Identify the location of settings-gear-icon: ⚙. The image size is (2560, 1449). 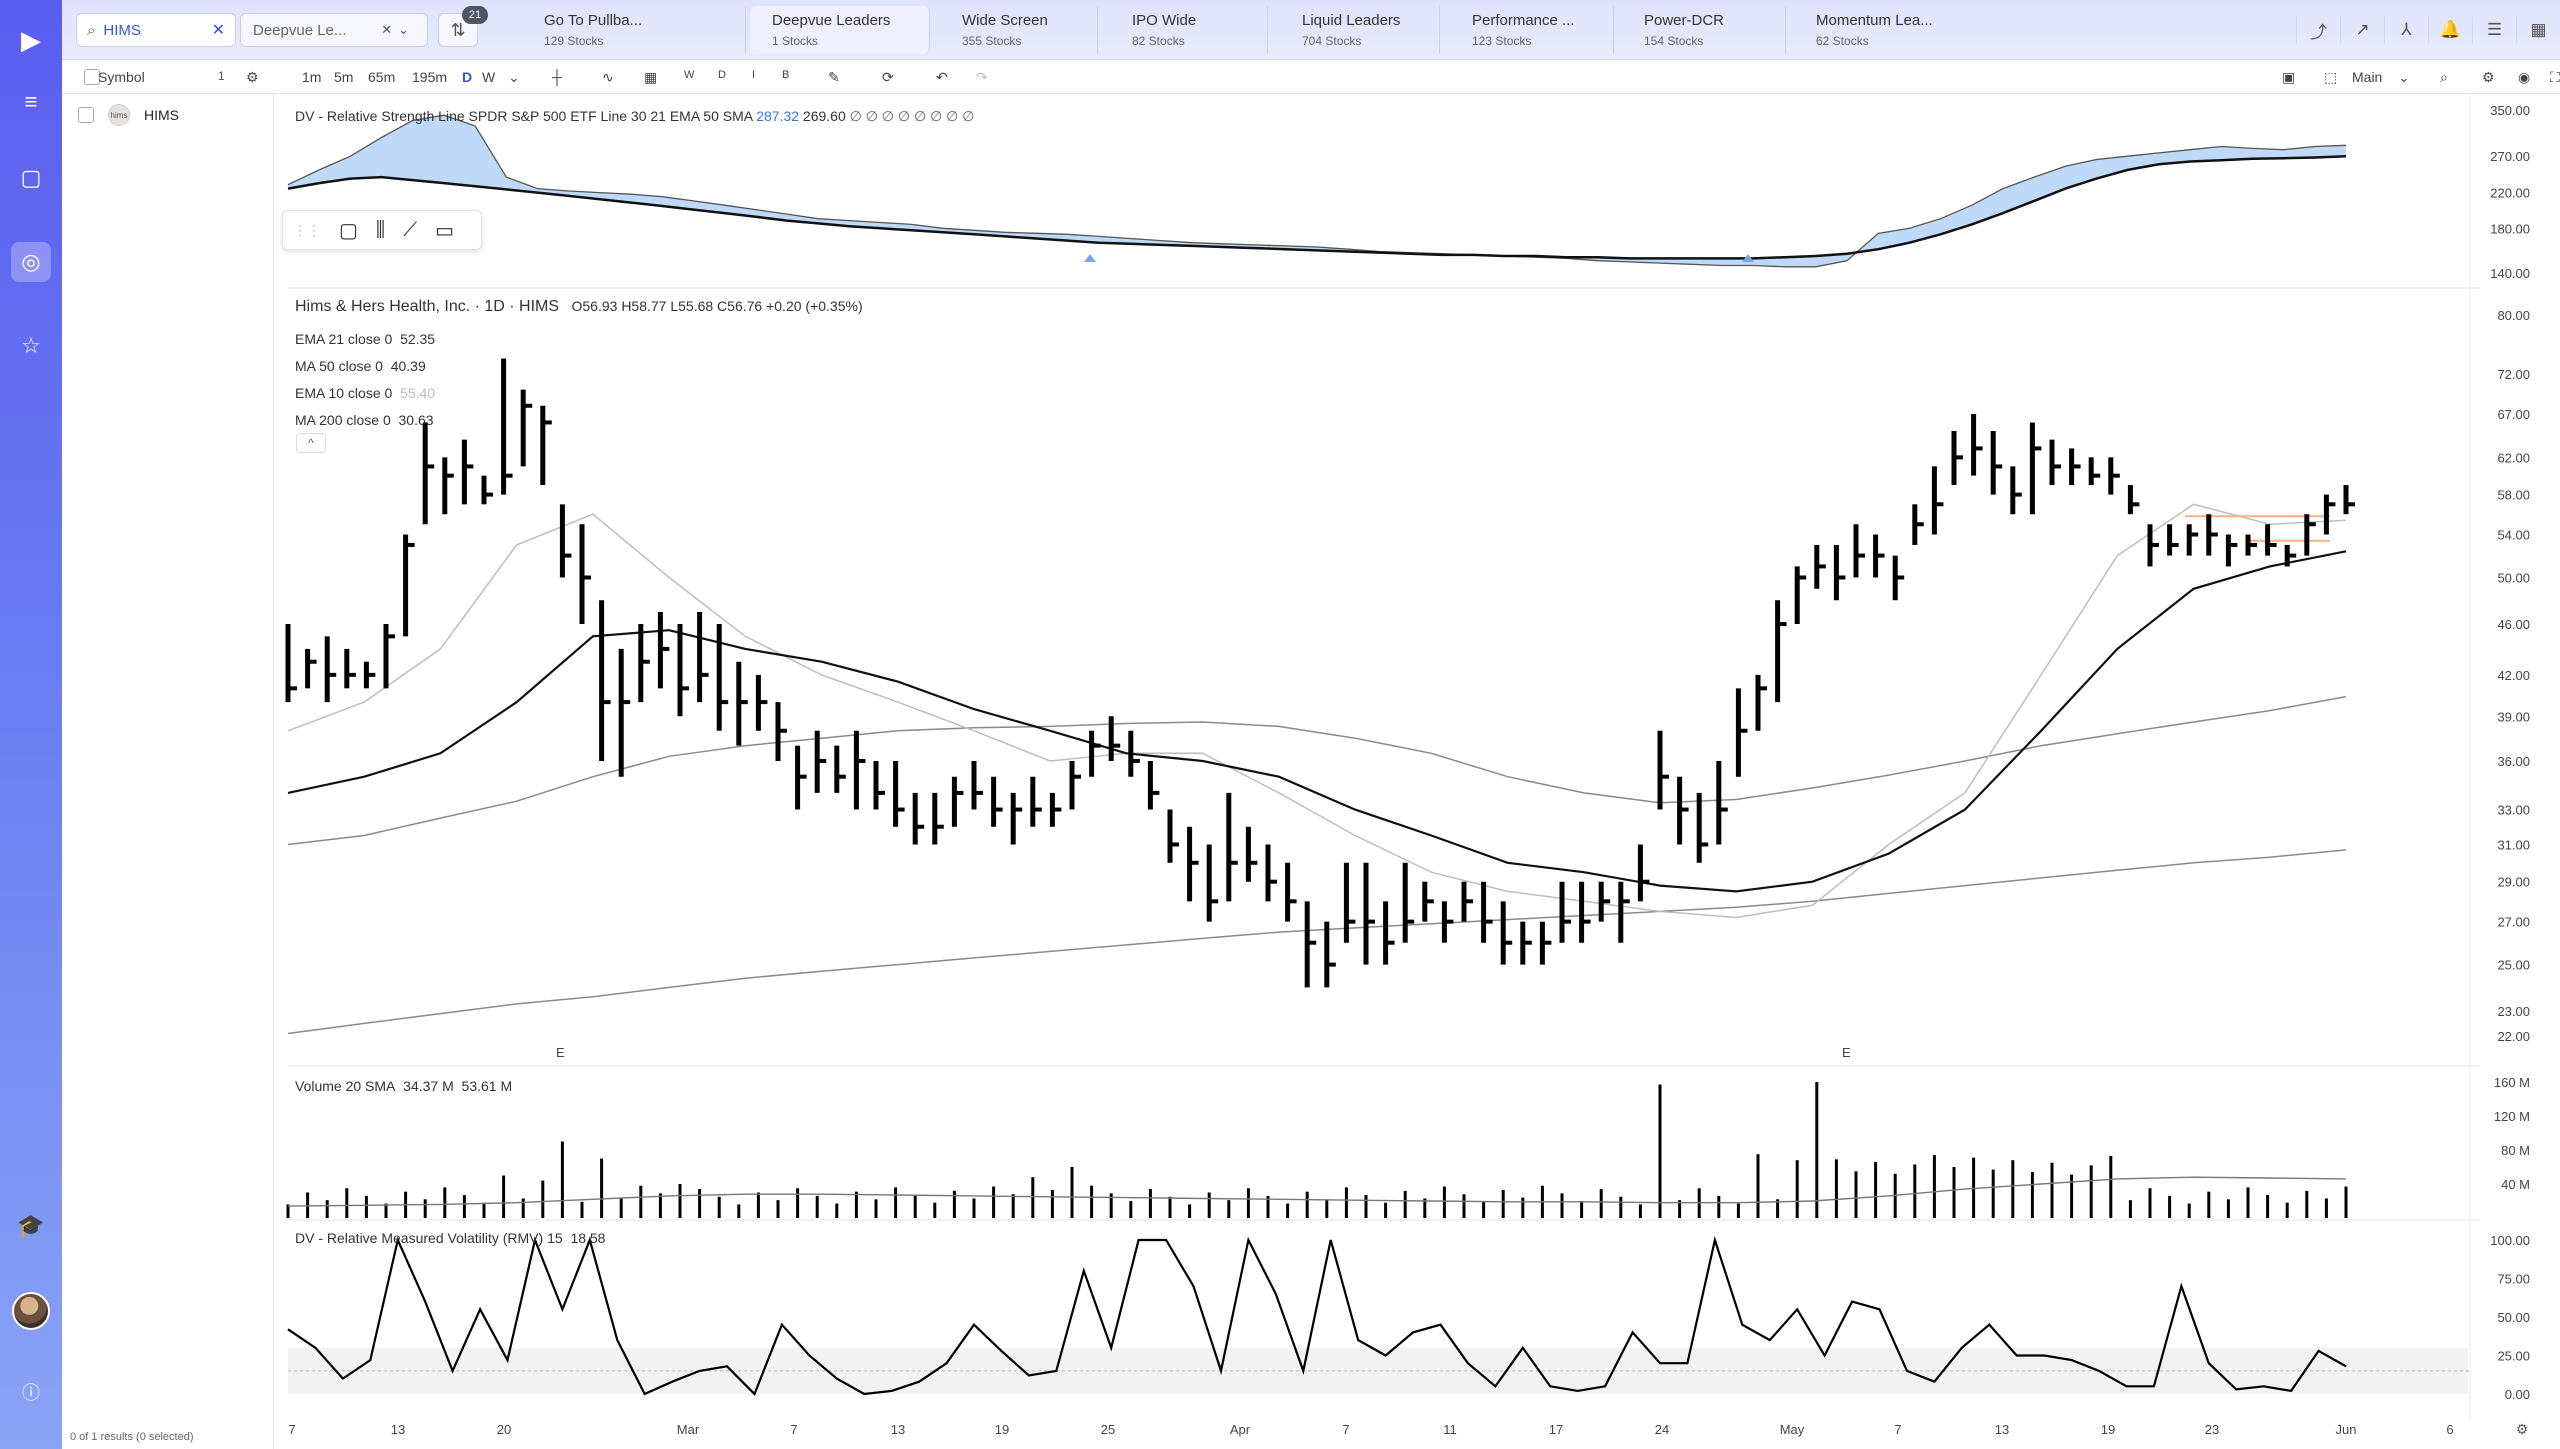
(252, 77).